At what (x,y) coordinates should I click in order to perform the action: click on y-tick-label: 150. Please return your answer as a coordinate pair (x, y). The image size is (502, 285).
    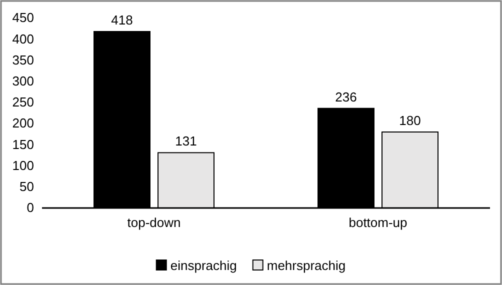
    Looking at the image, I should click on (23, 144).